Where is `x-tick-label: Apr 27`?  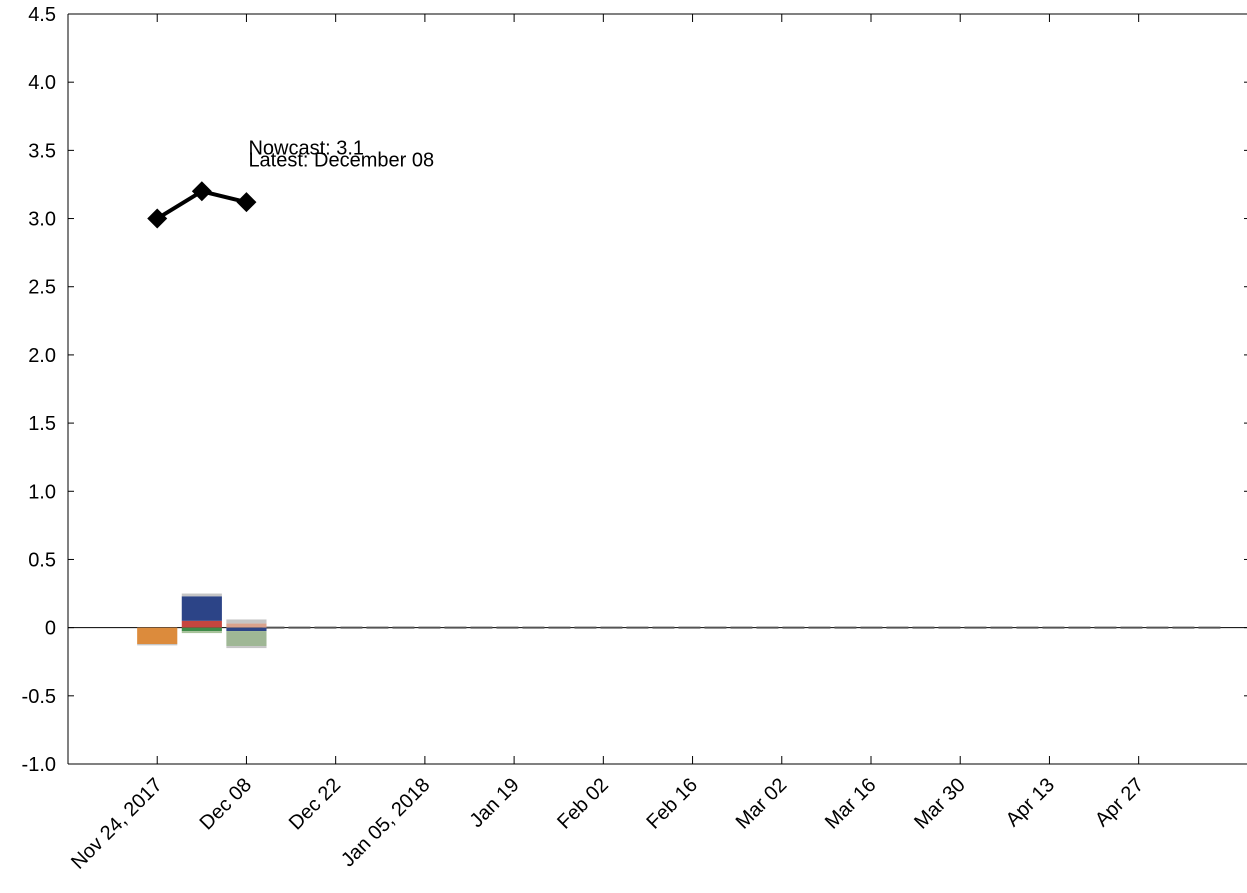 x-tick-label: Apr 27 is located at coordinates (1119, 802).